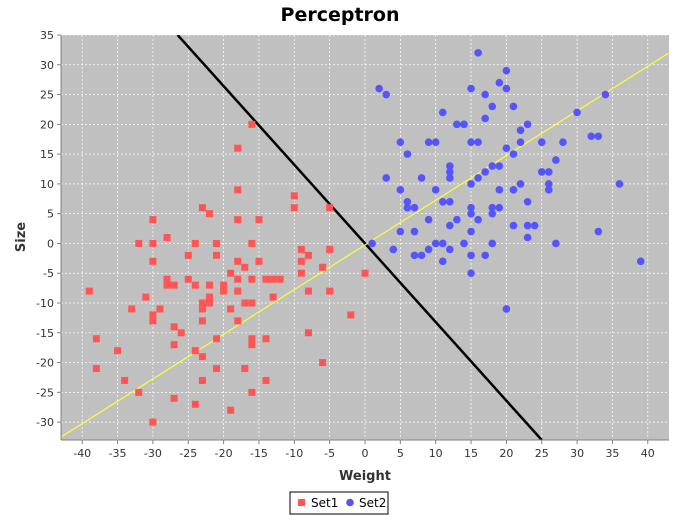 Image resolution: width=680 pixels, height=515 pixels. What do you see at coordinates (612, 453) in the screenshot?
I see `x-tick-label: 35` at bounding box center [612, 453].